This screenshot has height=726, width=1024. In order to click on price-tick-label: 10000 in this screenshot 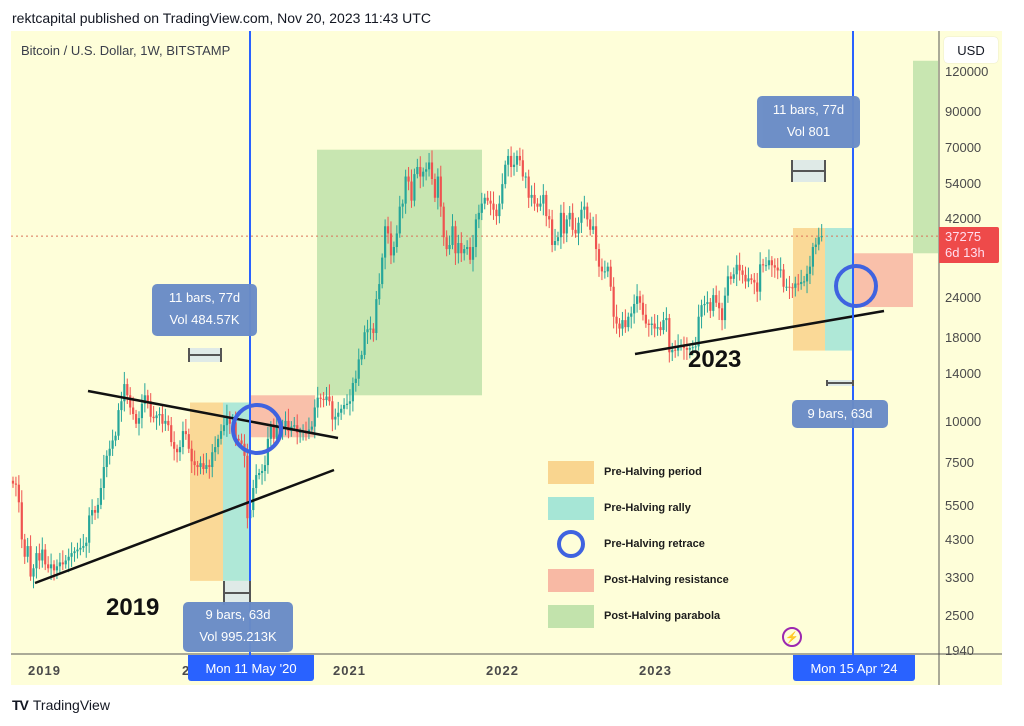, I will do `click(963, 421)`.